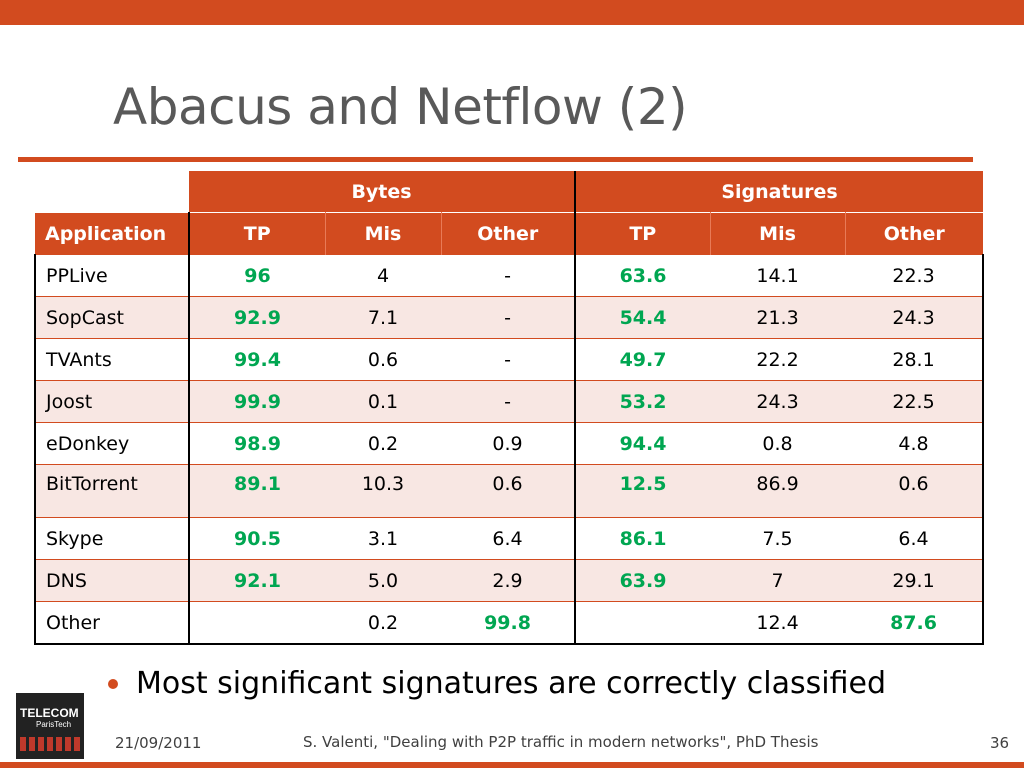 This screenshot has height=768, width=1024. Describe the element at coordinates (112, 623) in the screenshot. I see `app-name-cell: Other` at that location.